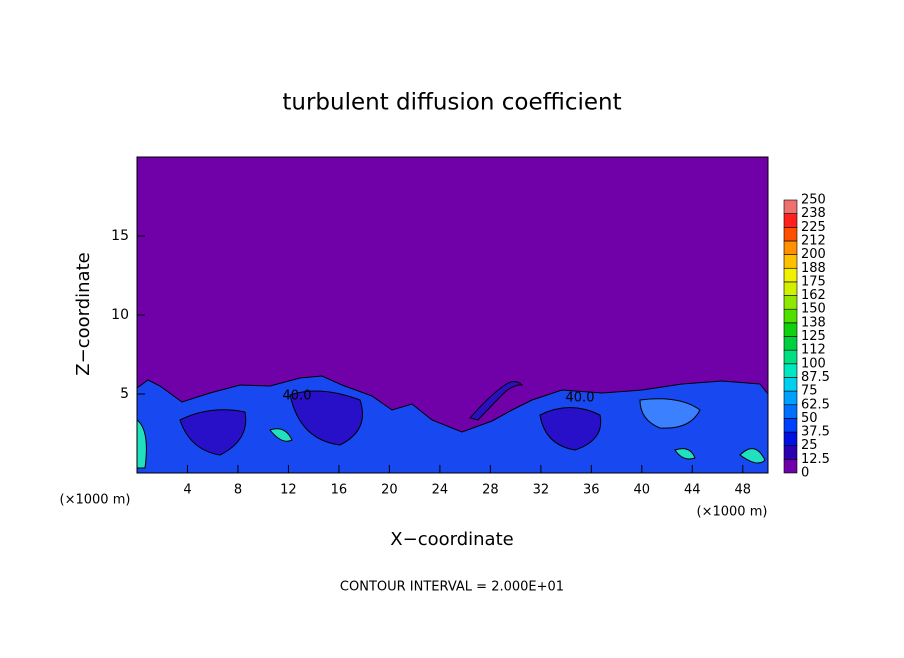  What do you see at coordinates (591, 490) in the screenshot?
I see `x-tick-label: 36` at bounding box center [591, 490].